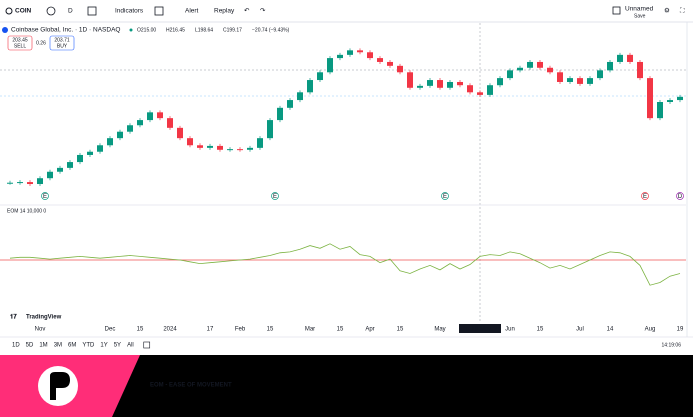  Describe the element at coordinates (72, 346) in the screenshot. I see `range-tab: 6M` at that location.